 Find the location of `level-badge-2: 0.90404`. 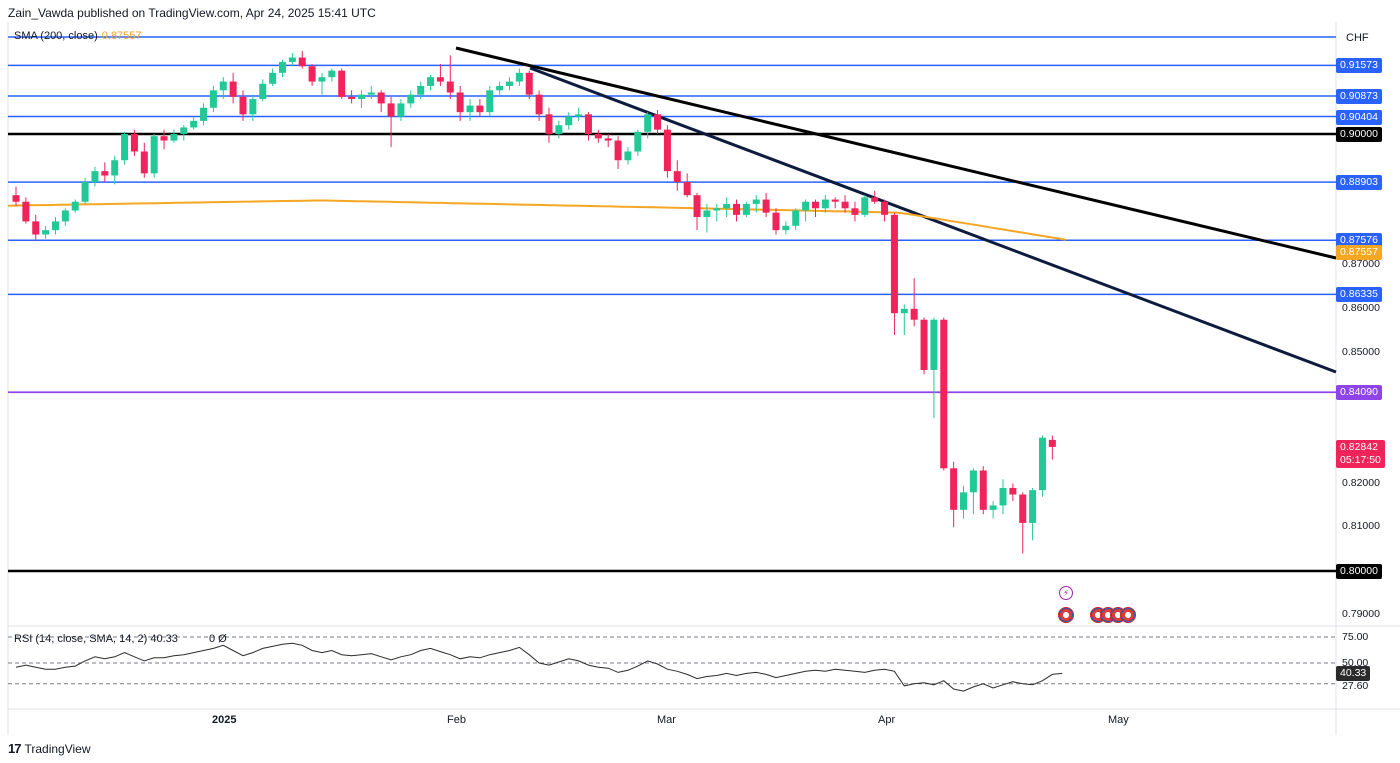

level-badge-2: 0.90404 is located at coordinates (1359, 117).